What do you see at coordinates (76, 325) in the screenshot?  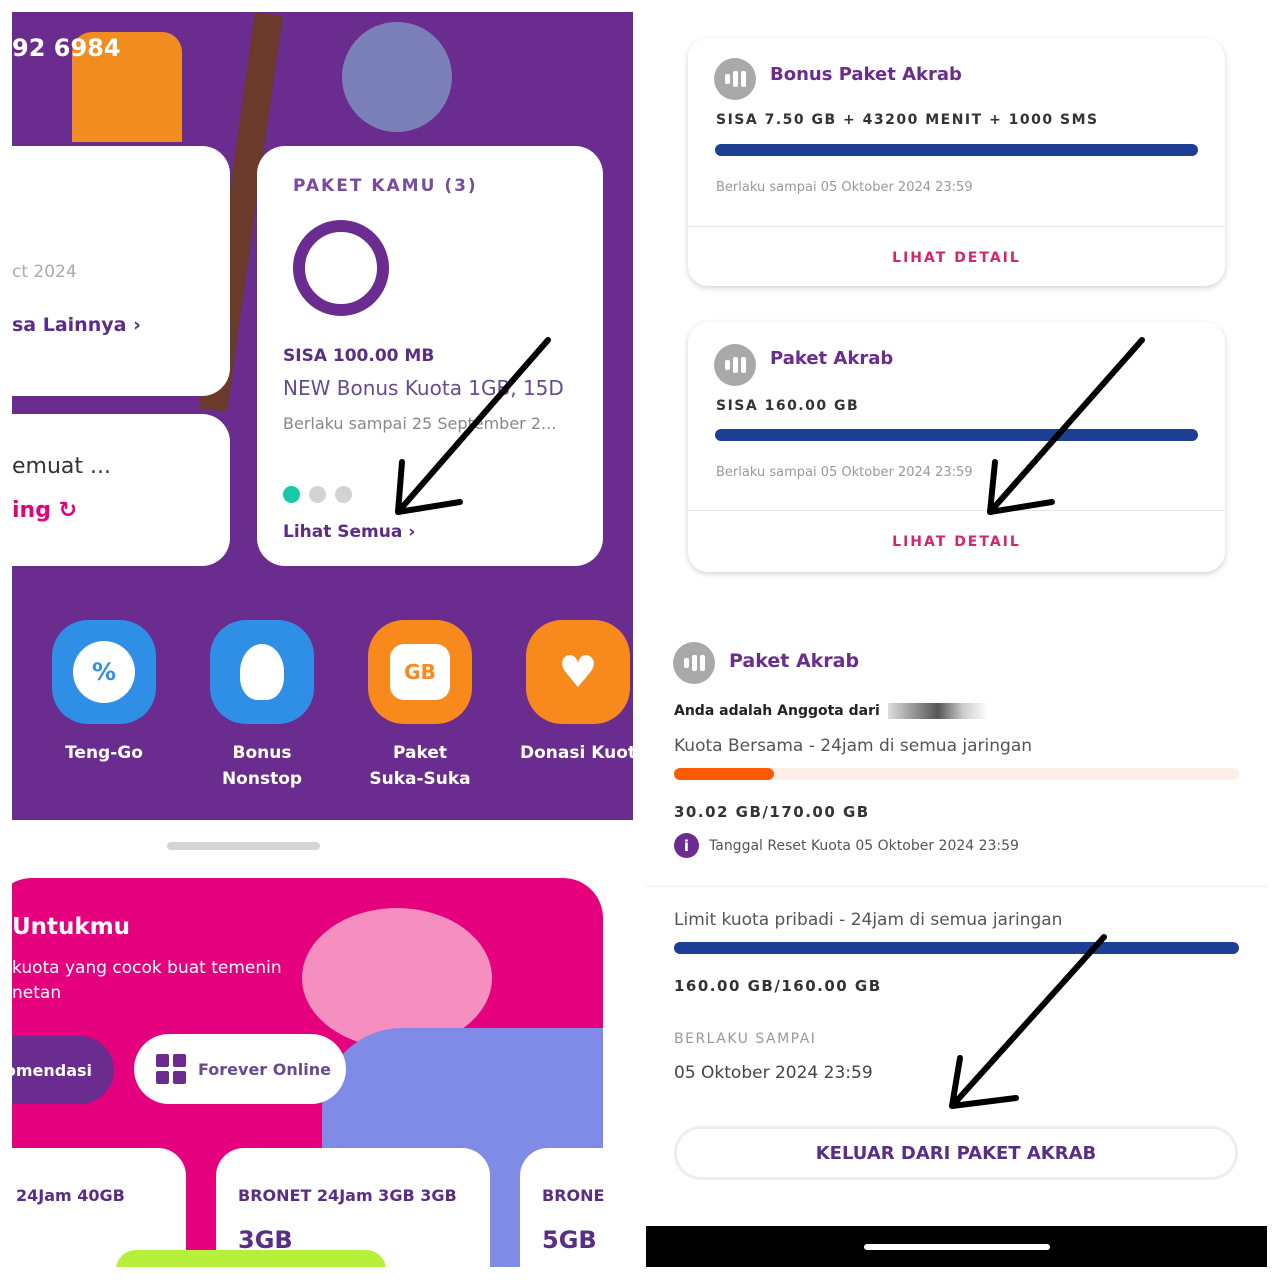 I see `see-more-link: sa Lainnya ›` at bounding box center [76, 325].